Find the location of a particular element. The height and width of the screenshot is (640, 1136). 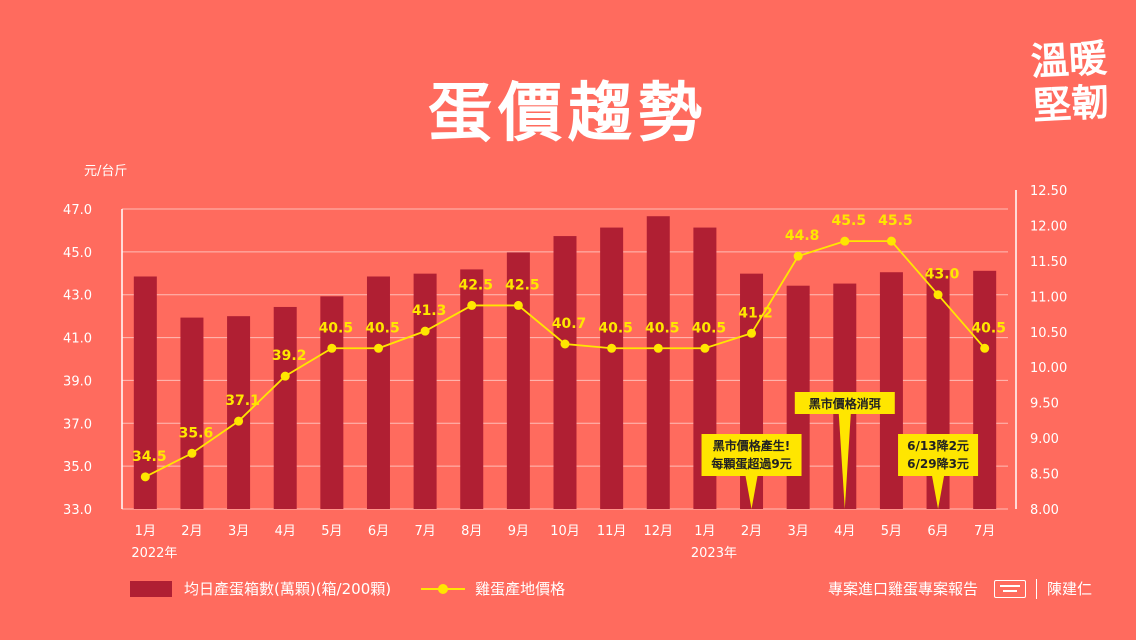

legend-bar-label: 均日產蛋箱數(萬顆)(箱/200顆) is located at coordinates (288, 589).